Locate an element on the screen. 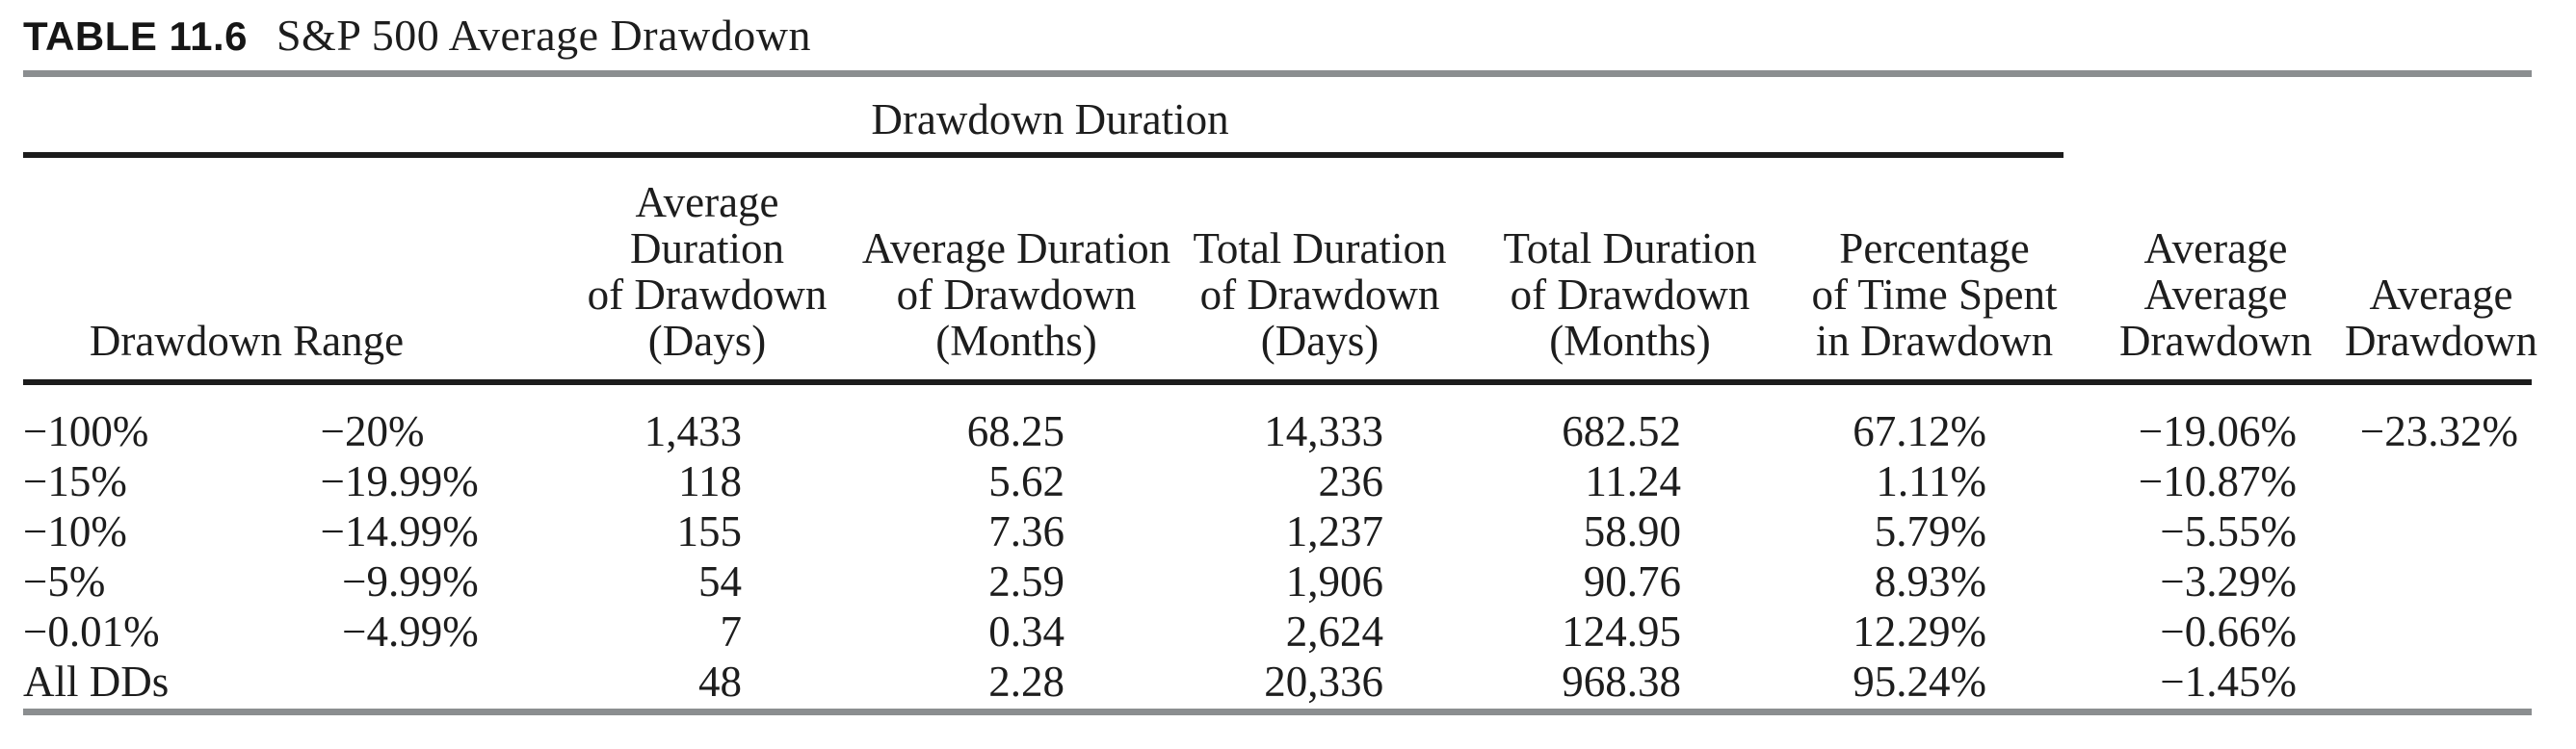 The height and width of the screenshot is (749, 2576). cell-range-from: −15% is located at coordinates (75, 481).